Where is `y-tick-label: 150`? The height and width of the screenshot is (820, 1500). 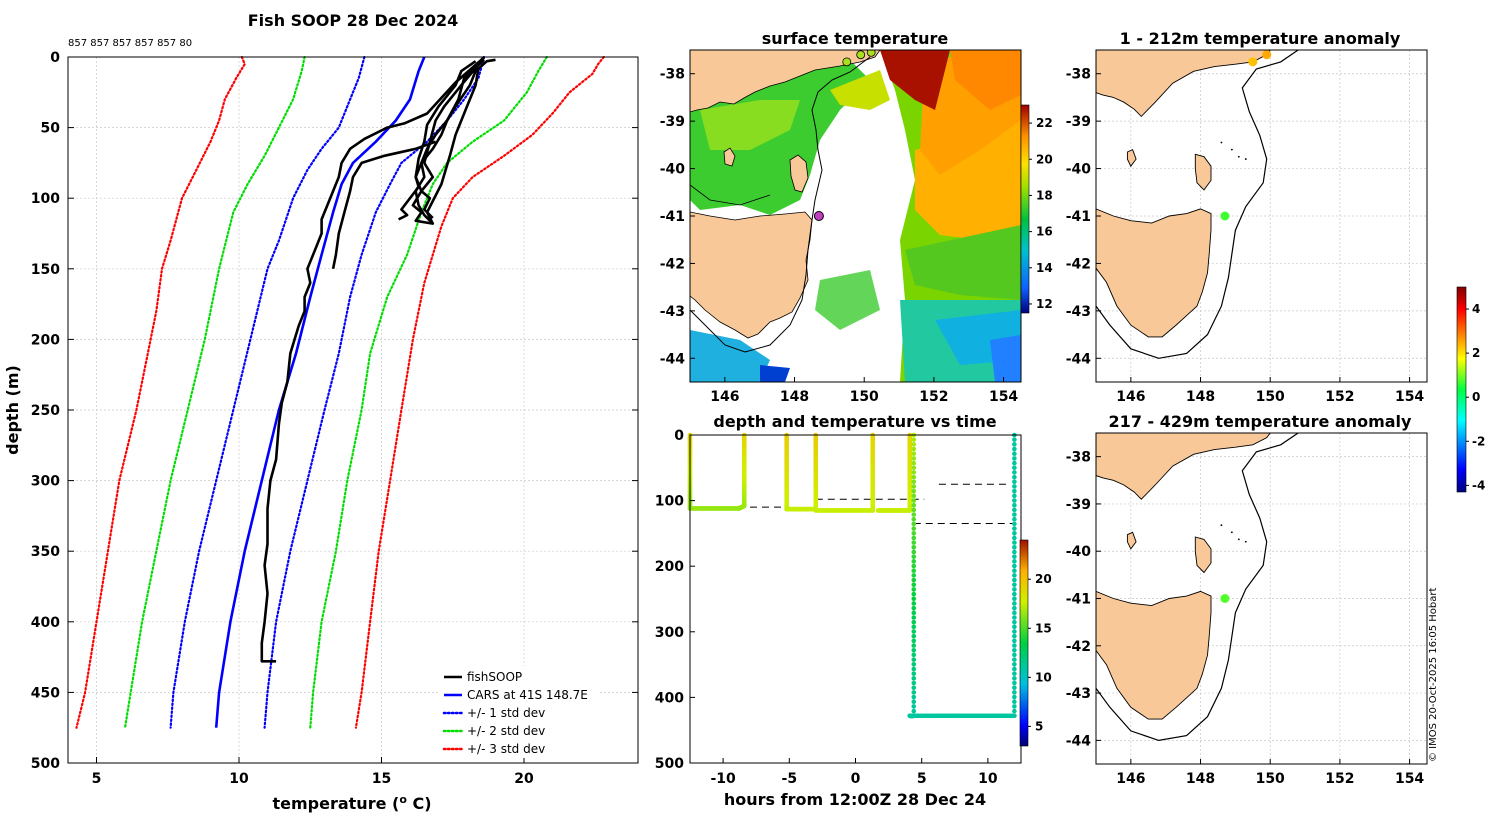
y-tick-label: 150 is located at coordinates (45, 270).